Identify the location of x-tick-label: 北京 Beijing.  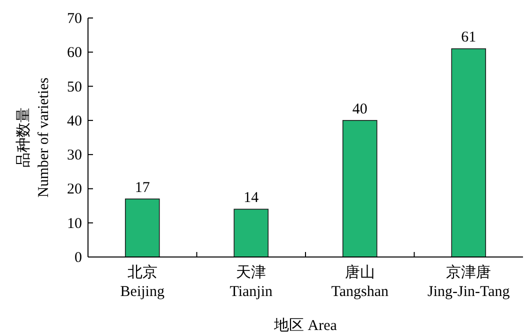
(142, 282).